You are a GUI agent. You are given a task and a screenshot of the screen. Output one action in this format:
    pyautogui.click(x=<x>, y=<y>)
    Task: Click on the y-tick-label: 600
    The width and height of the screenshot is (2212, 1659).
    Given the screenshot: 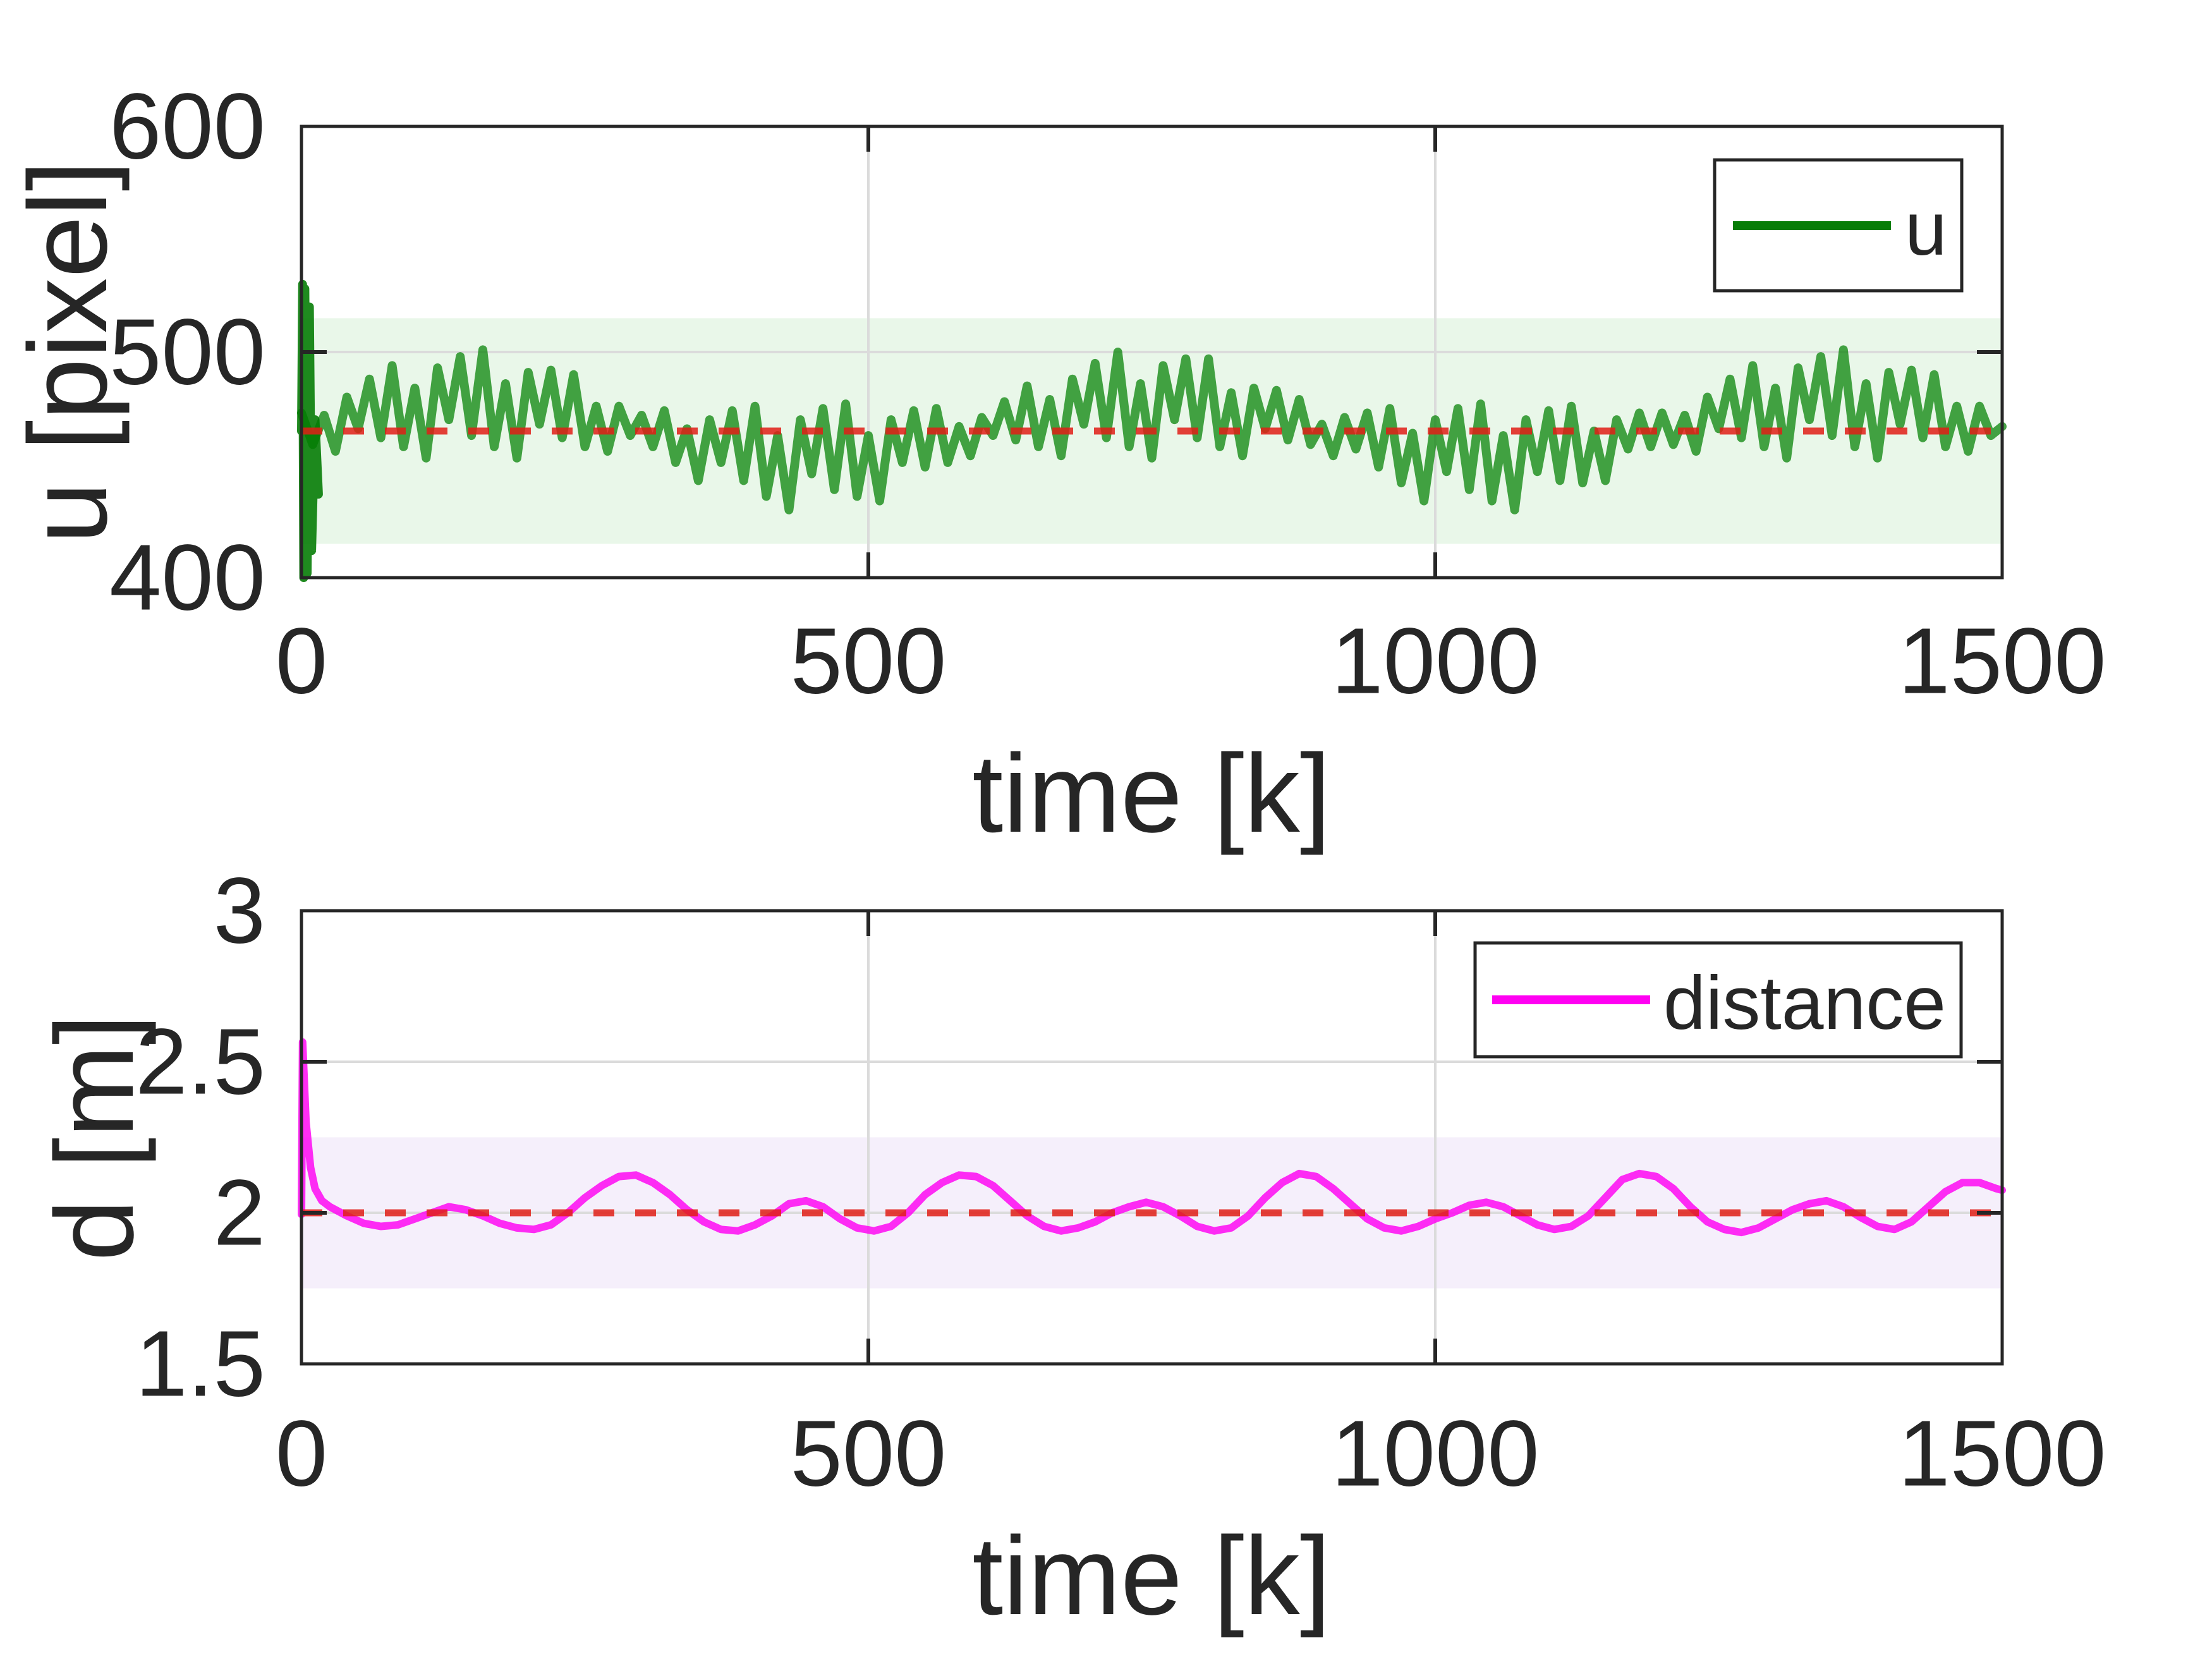 What is the action you would take?
    pyautogui.click(x=187, y=127)
    